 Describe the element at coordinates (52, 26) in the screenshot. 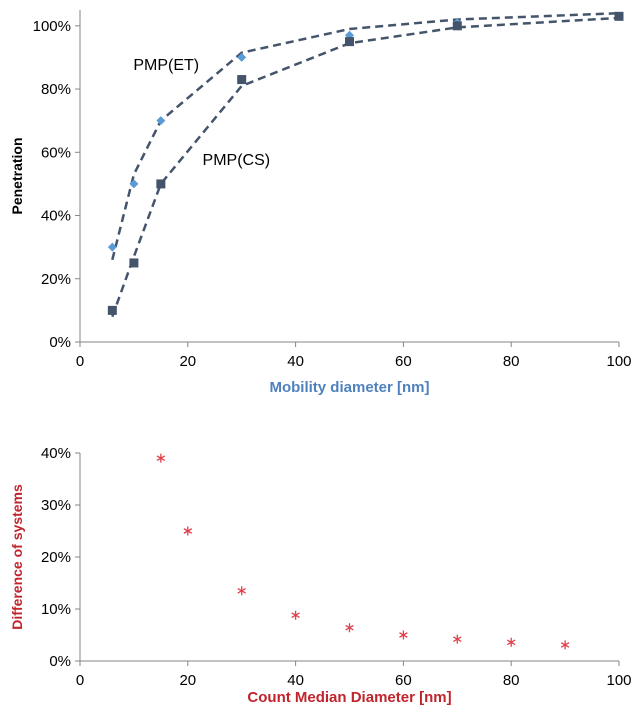

I see `y-tick-label: 100%` at that location.